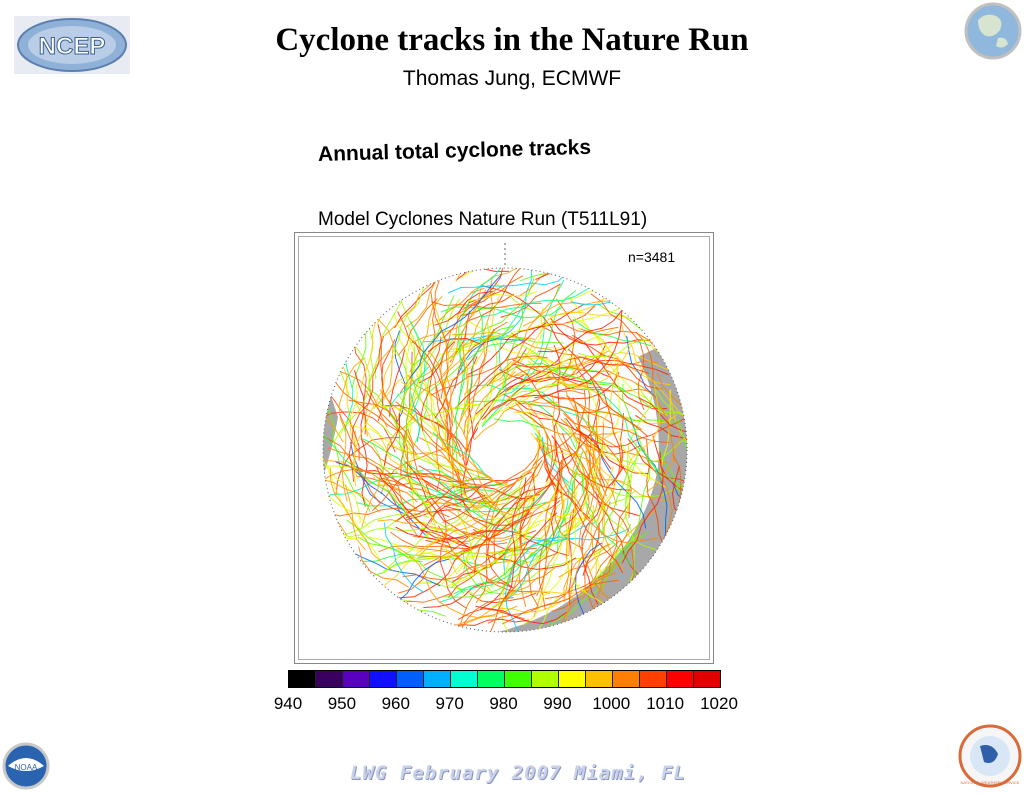 The width and height of the screenshot is (1024, 795). Describe the element at coordinates (483, 219) in the screenshot. I see `plot-title: Model Cyclones Nature Run (T511L91)` at that location.